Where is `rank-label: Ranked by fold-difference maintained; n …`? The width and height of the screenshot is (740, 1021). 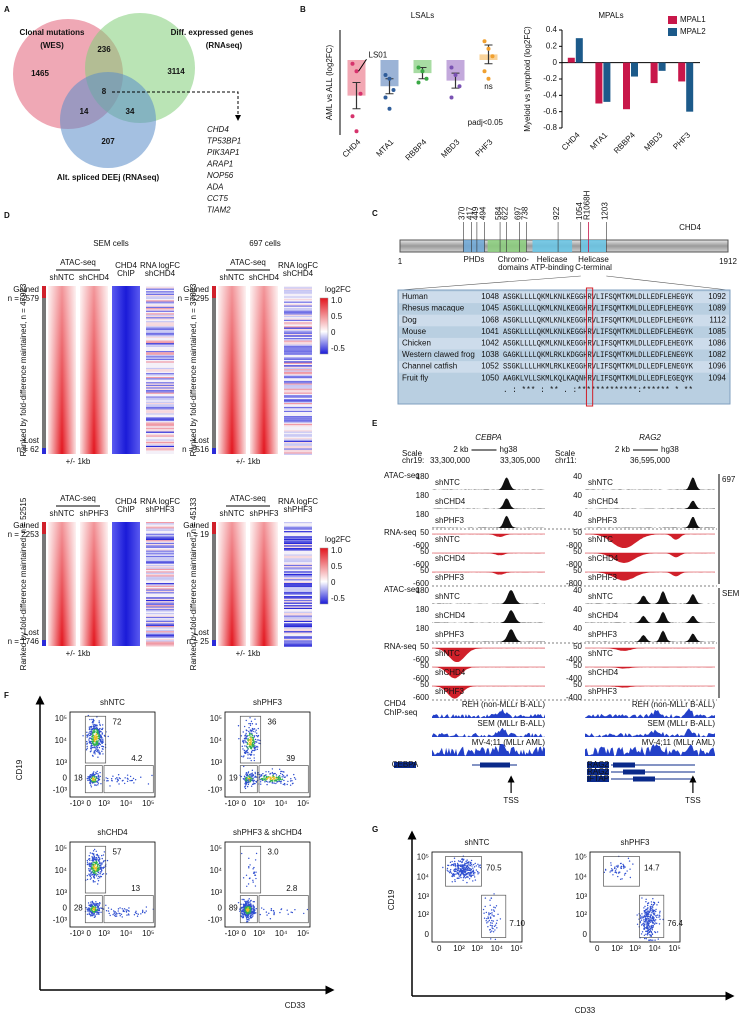 rank-label: Ranked by fold-difference maintained; n … is located at coordinates (23, 583).